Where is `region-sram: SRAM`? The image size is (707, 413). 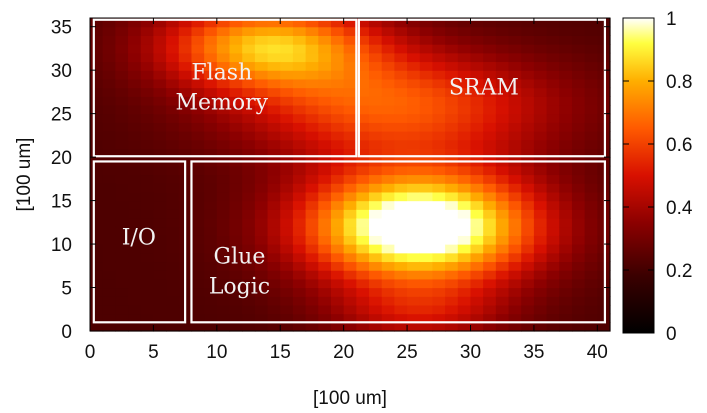
region-sram: SRAM is located at coordinates (482, 88).